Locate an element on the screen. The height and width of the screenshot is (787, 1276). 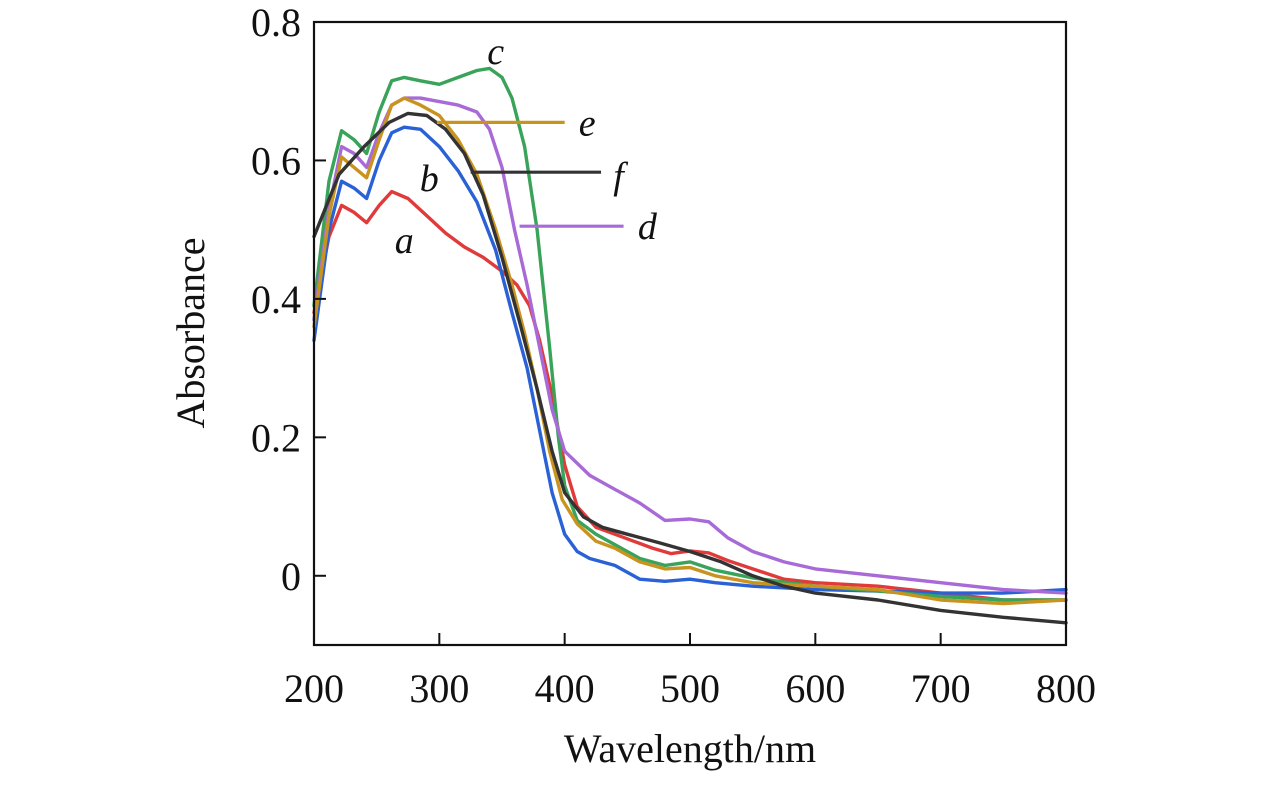
y-tick-label: 0.6 is located at coordinates (276, 160).